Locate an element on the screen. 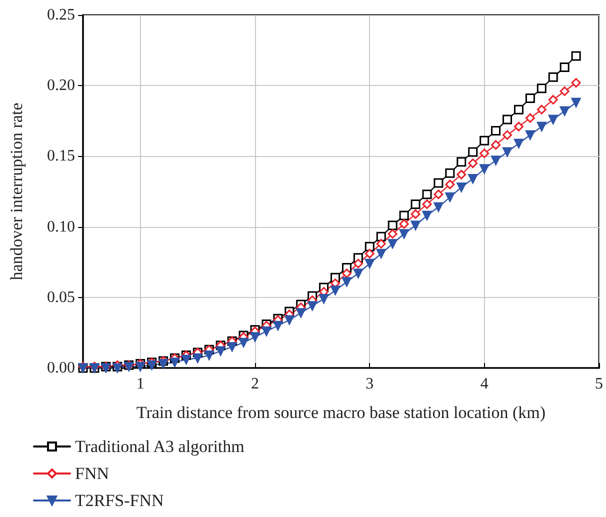 This screenshot has height=517, width=606. legend-label: FNN is located at coordinates (92, 473).